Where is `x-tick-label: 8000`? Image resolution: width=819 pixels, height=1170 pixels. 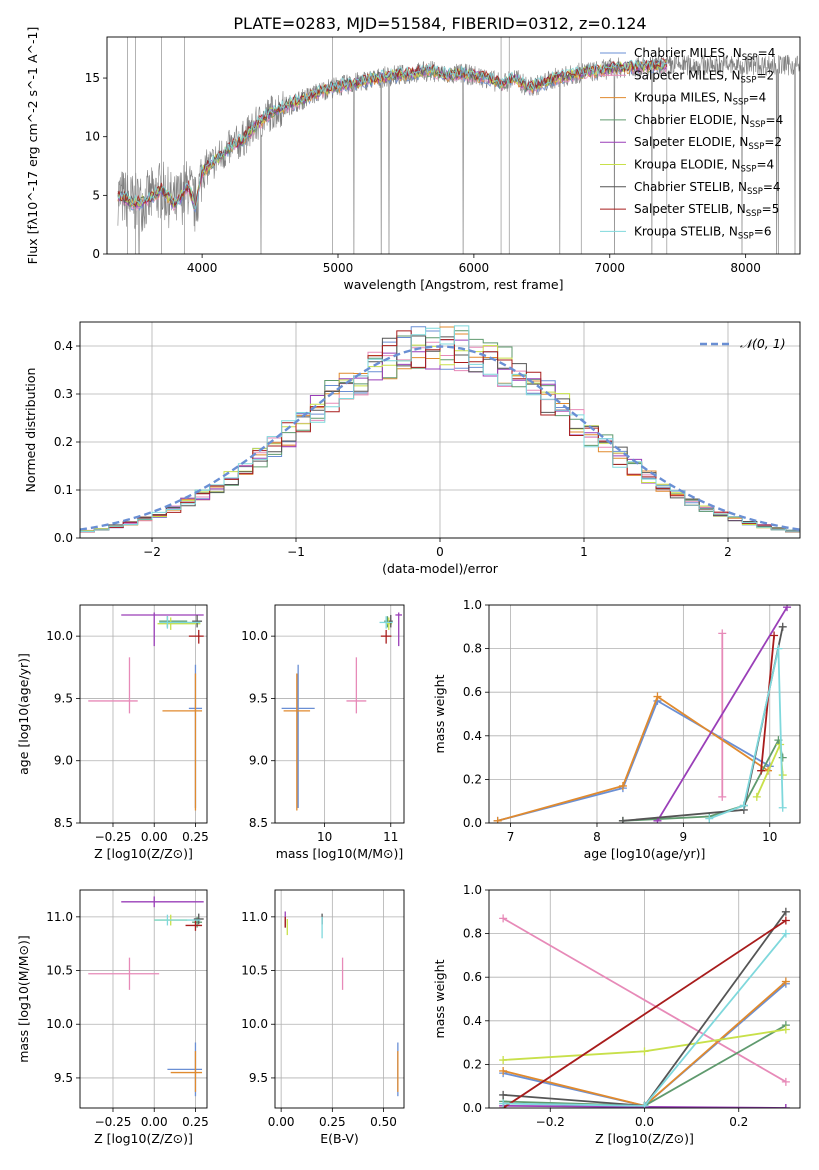 x-tick-label: 8000 is located at coordinates (745, 268).